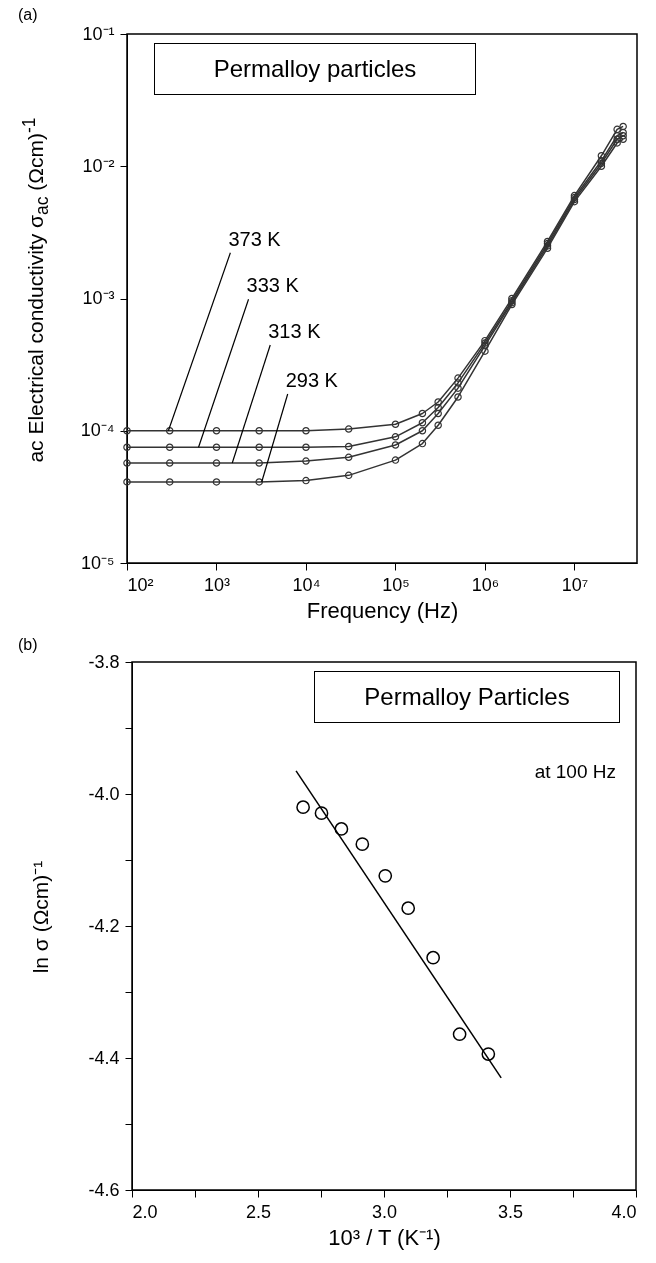  What do you see at coordinates (624, 1211) in the screenshot?
I see `x-tick-label: 4.0` at bounding box center [624, 1211].